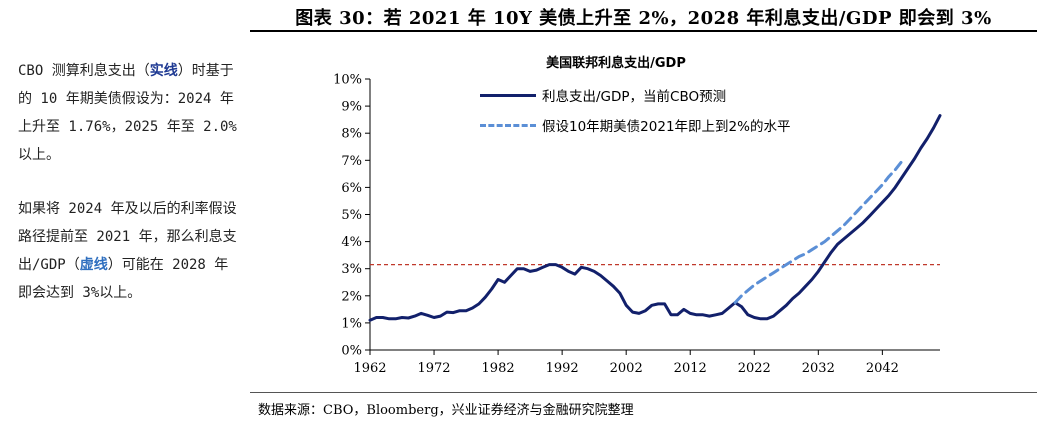  I want to click on x-tick-label: 1962, so click(369, 368).